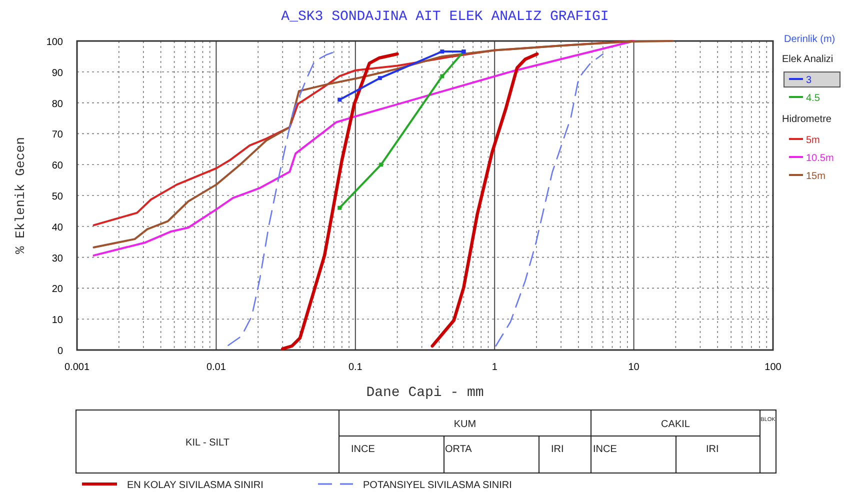 The height and width of the screenshot is (497, 846). What do you see at coordinates (675, 424) in the screenshot?
I see `text: CAKIL` at bounding box center [675, 424].